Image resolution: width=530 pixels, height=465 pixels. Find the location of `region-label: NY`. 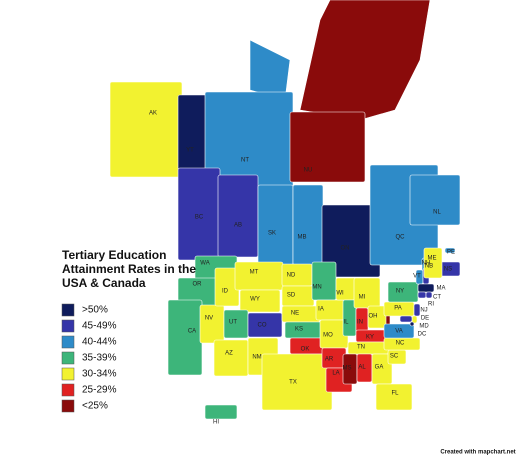

region-label: NY is located at coordinates (400, 292).